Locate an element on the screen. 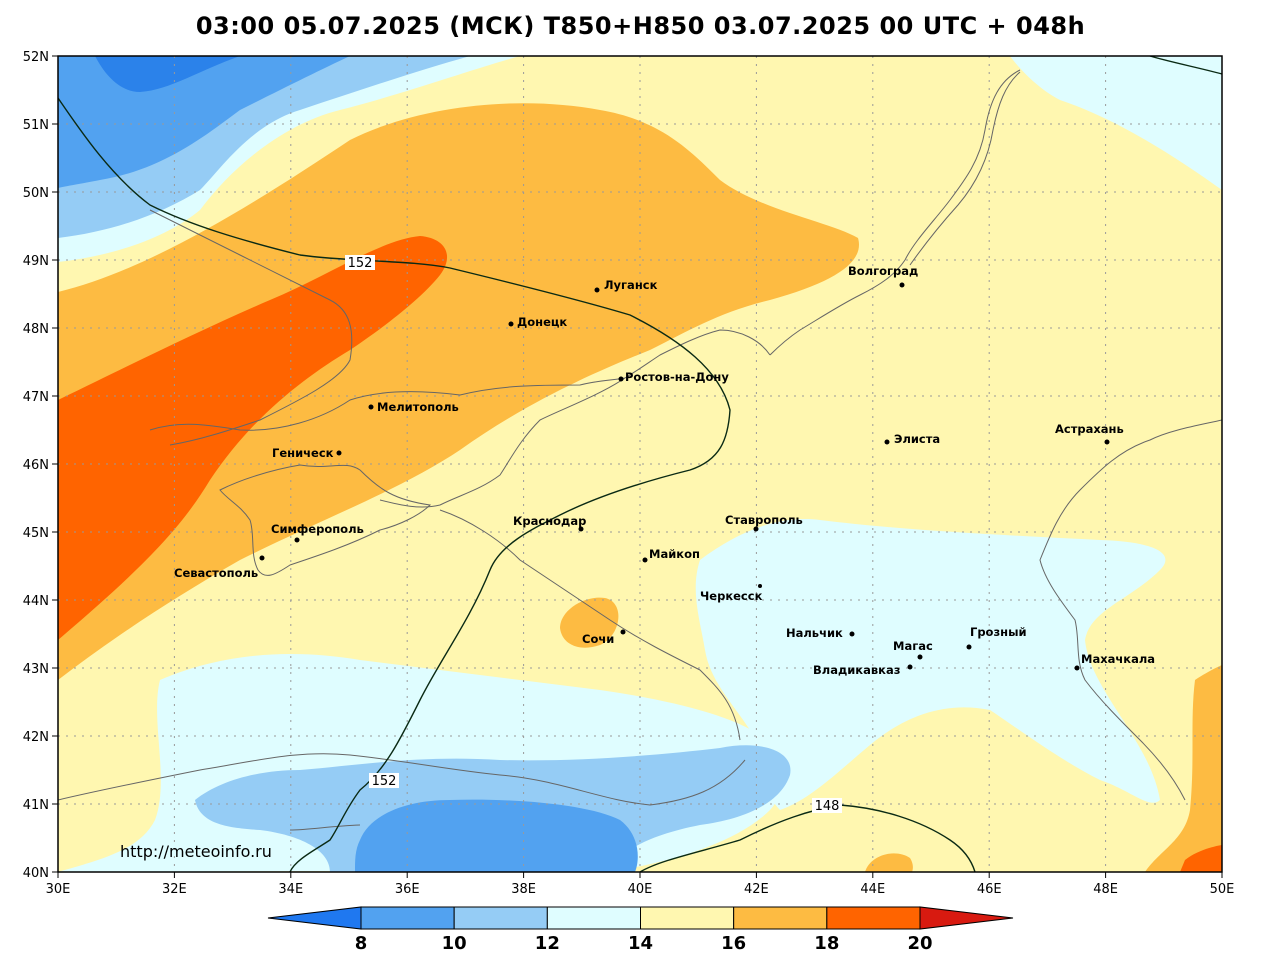 The width and height of the screenshot is (1281, 963). city-label-vladikavkaz: Владикавказ is located at coordinates (856, 670).